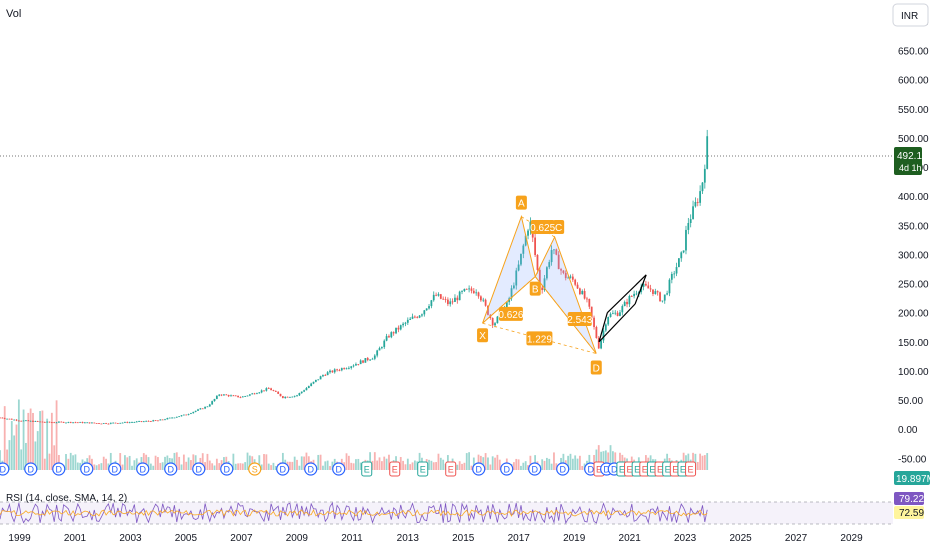 This screenshot has width=932, height=550. Describe the element at coordinates (596, 369) in the screenshot. I see `pattern-point-d-text: D` at that location.